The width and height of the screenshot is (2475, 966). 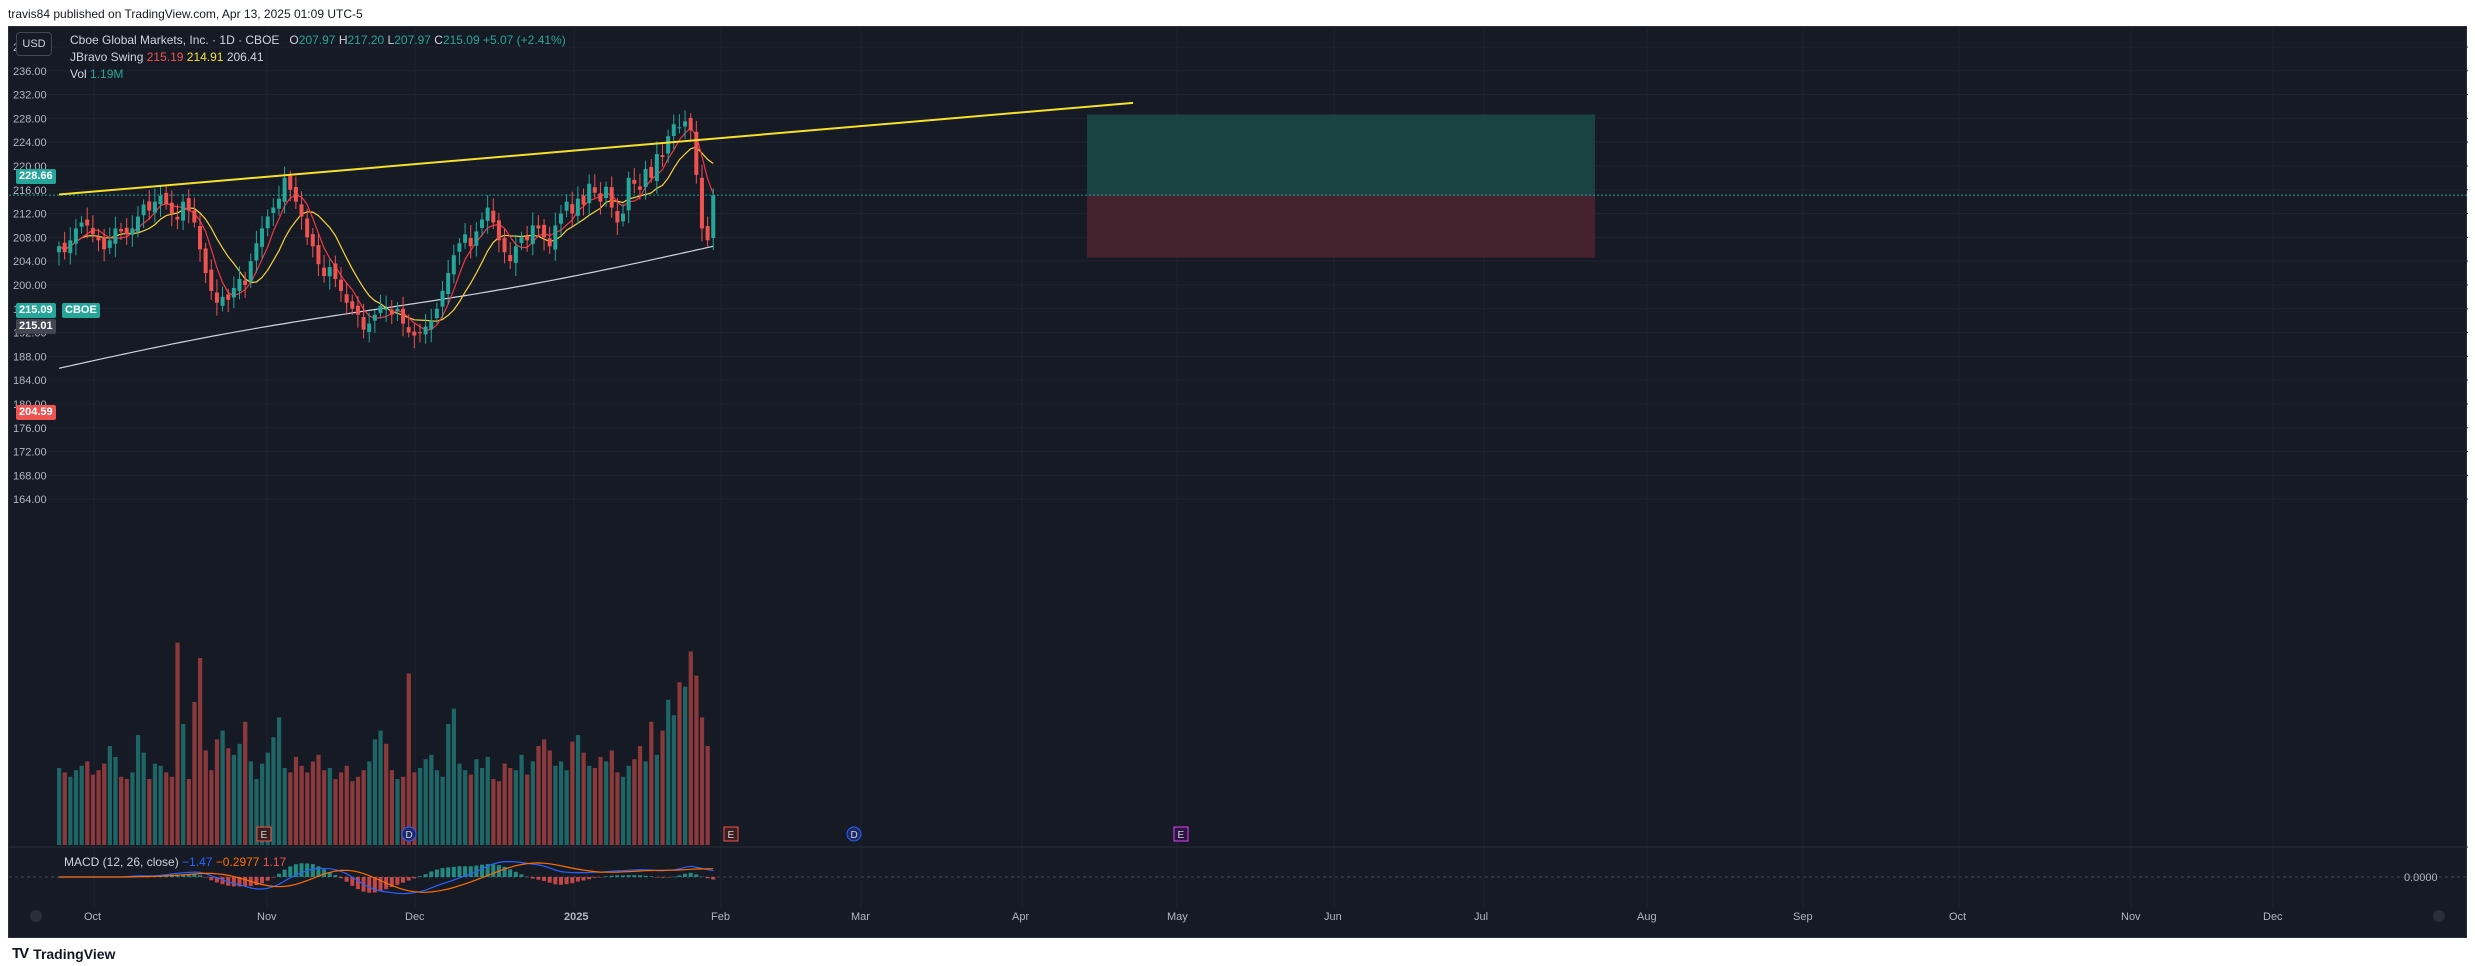 What do you see at coordinates (237, 862) in the screenshot?
I see `macd-signal-value: −0.2977` at bounding box center [237, 862].